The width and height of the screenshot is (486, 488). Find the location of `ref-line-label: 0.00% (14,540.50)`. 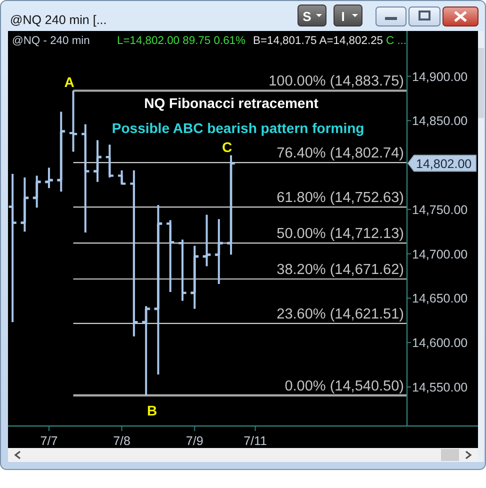

ref-line-label: 0.00% (14,540.50) is located at coordinates (344, 386).